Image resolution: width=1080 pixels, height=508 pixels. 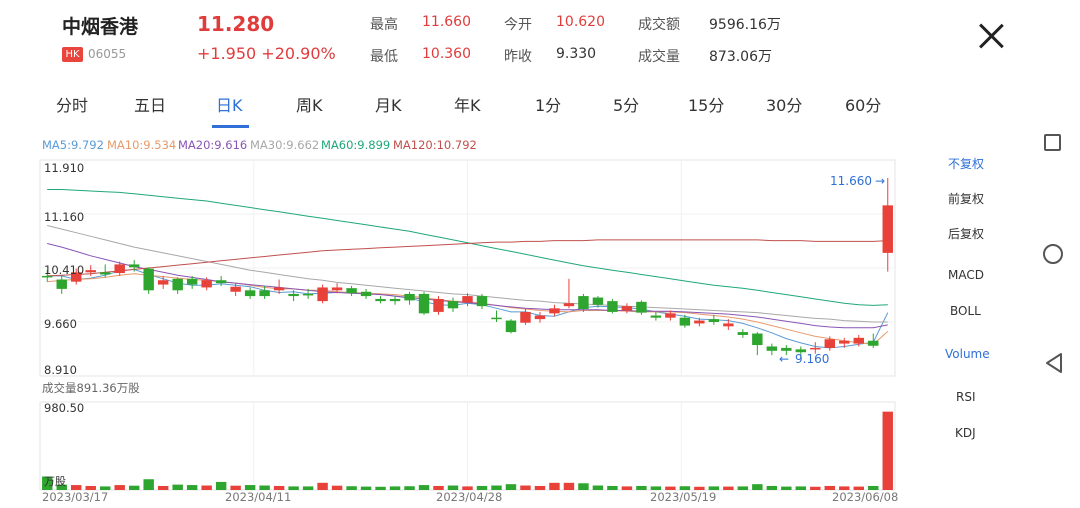 I want to click on date-label: 2023/04/28, so click(x=469, y=497).